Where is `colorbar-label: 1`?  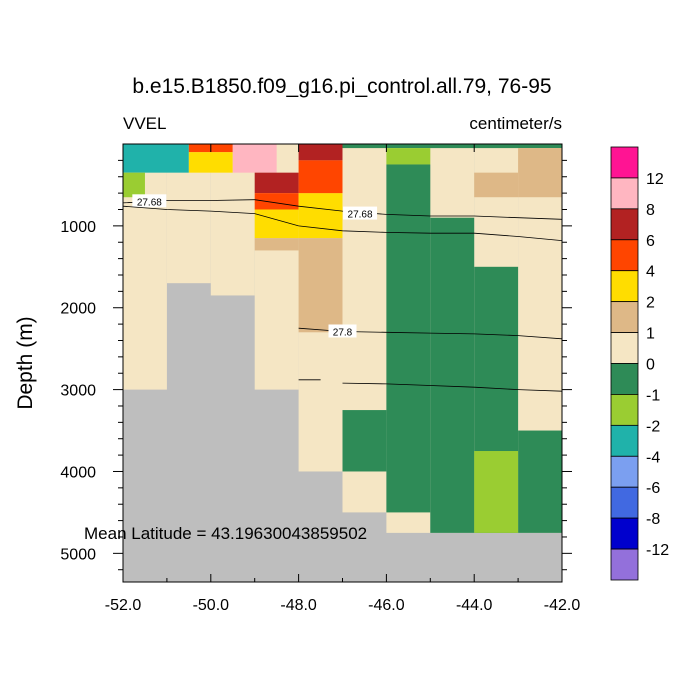
colorbar-label: 1 is located at coordinates (650, 334).